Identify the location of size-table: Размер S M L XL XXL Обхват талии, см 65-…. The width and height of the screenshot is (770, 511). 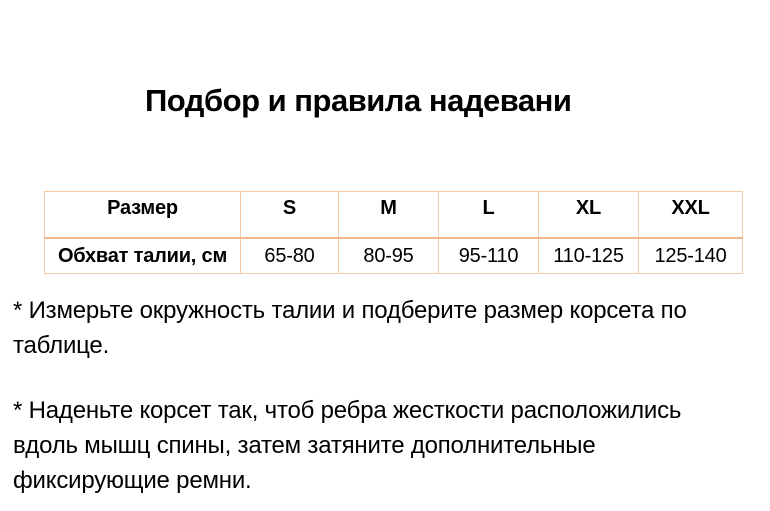
(393, 232).